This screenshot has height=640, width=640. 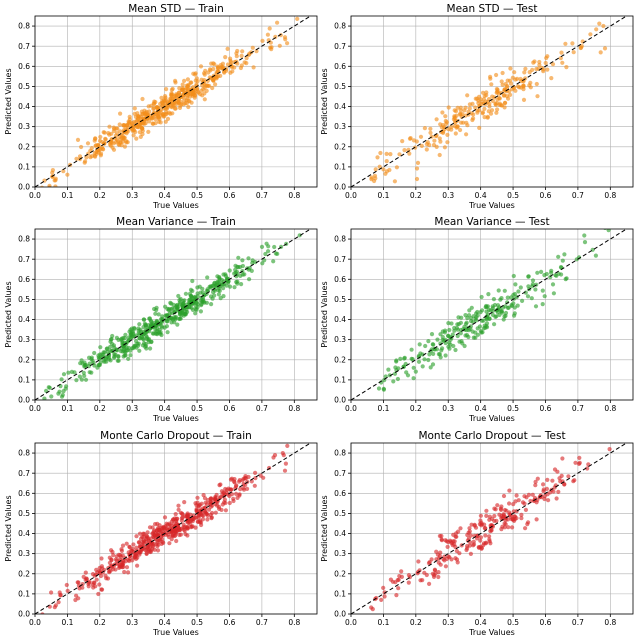 What do you see at coordinates (492, 528) in the screenshot?
I see `axes-frame` at bounding box center [492, 528].